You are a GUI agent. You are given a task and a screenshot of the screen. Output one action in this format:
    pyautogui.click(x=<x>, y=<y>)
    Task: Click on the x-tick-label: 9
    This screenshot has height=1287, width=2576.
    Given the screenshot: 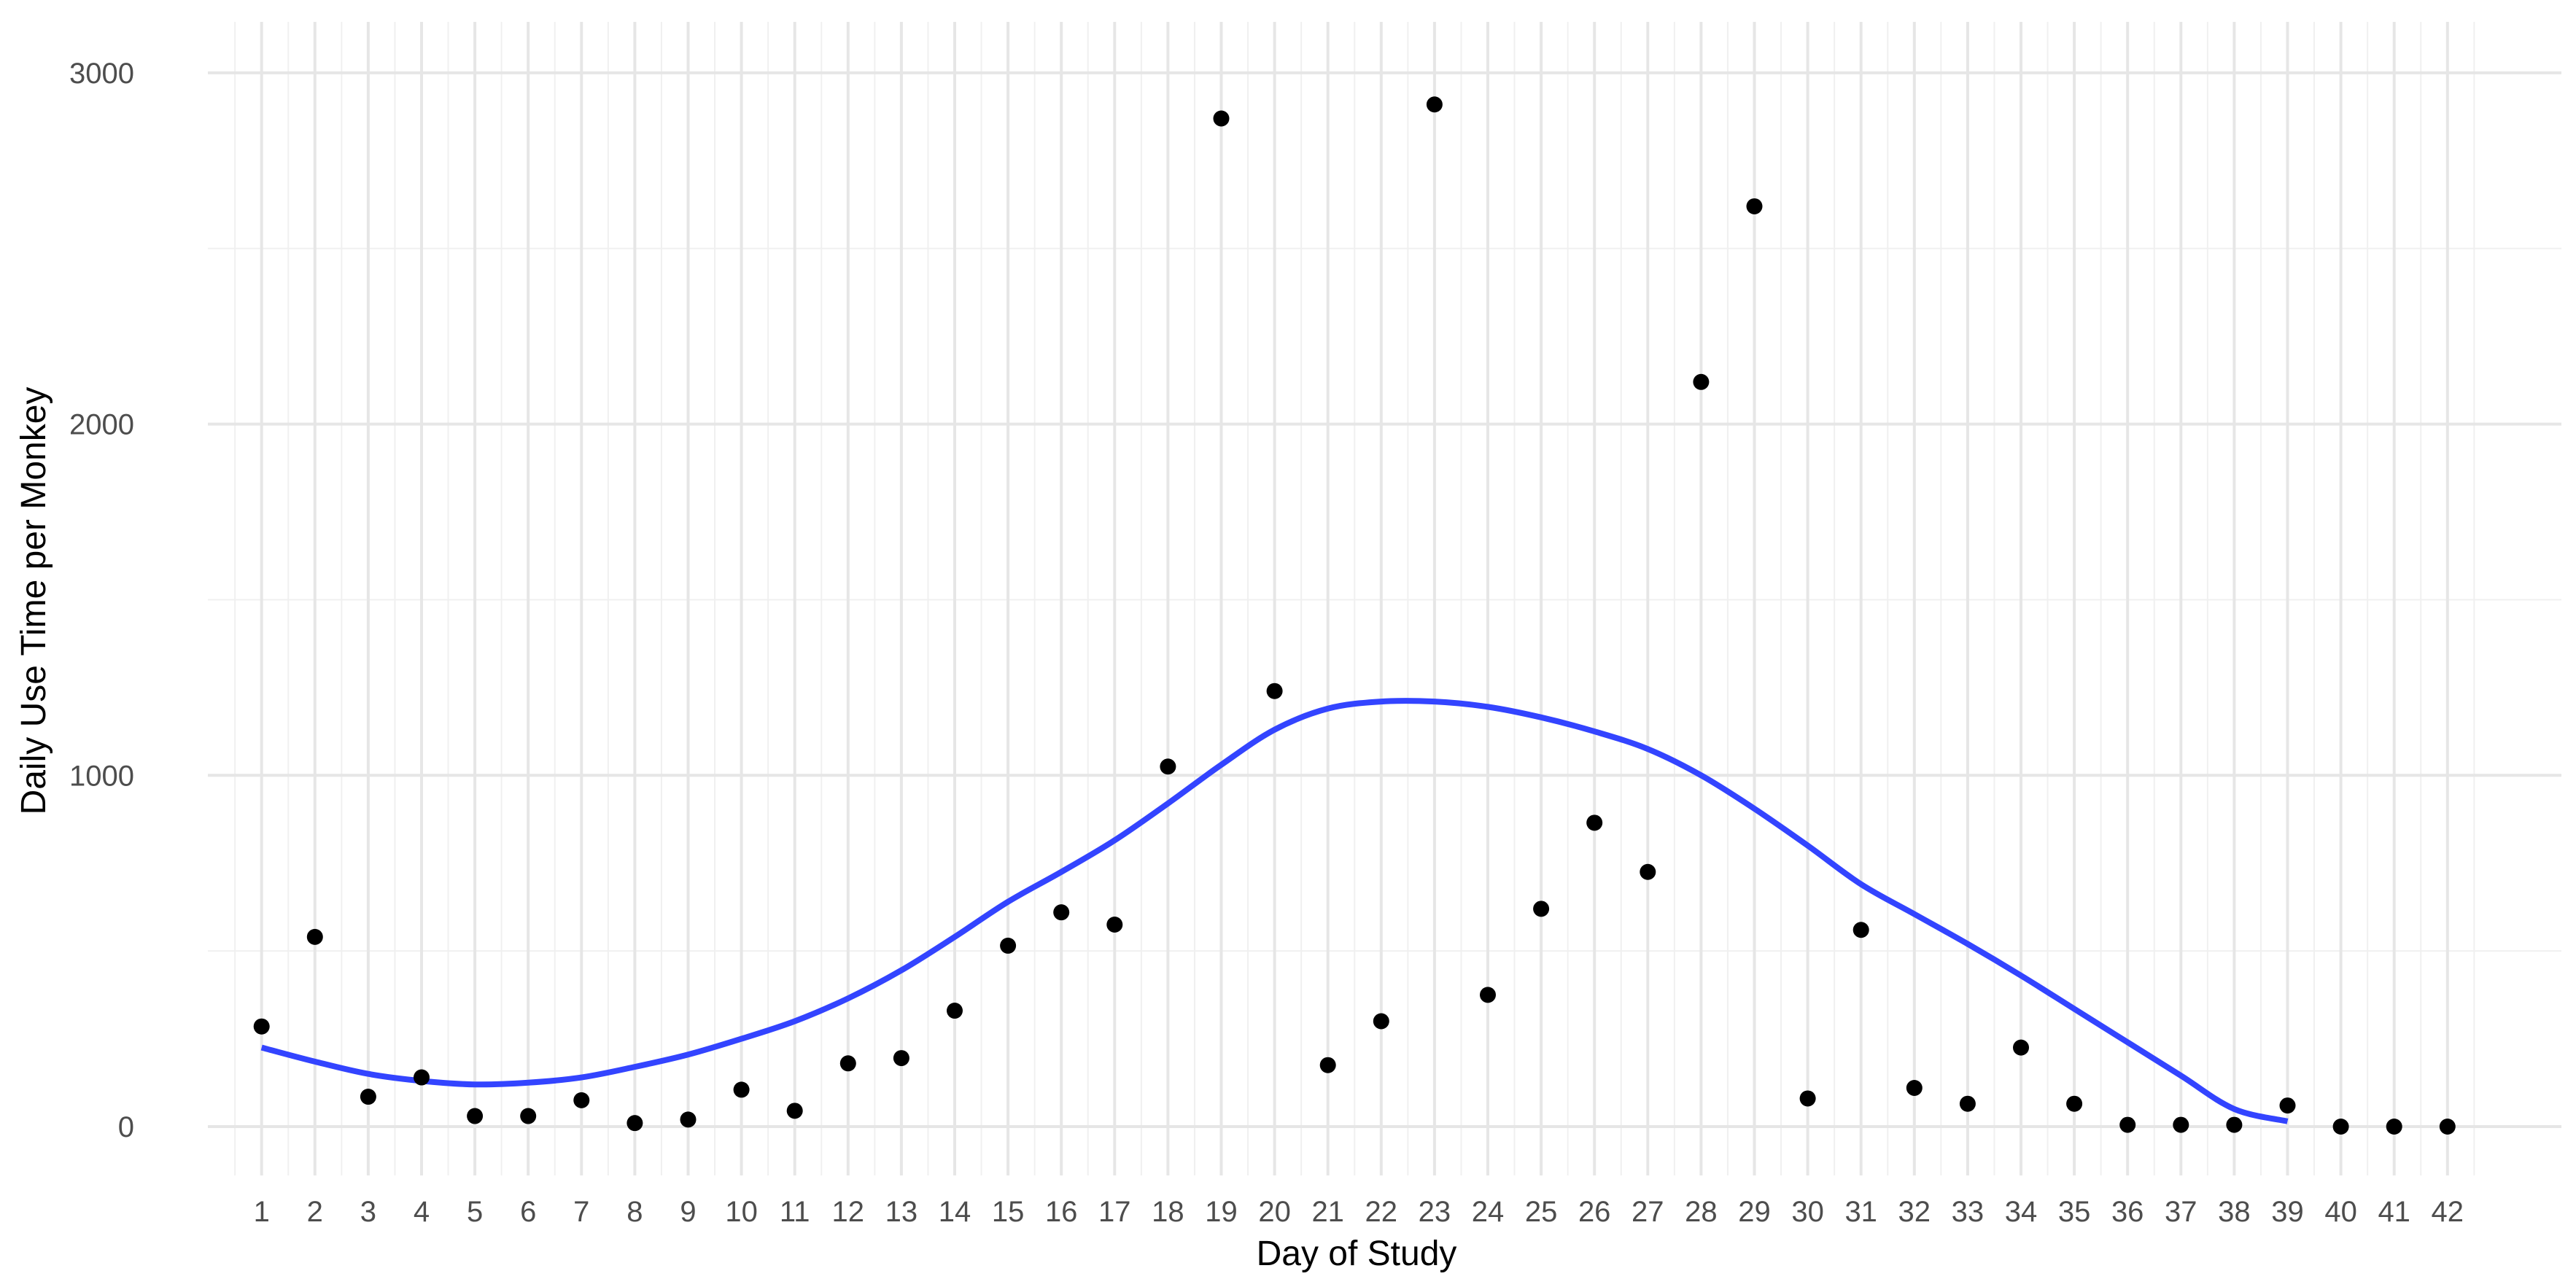 What is the action you would take?
    pyautogui.click(x=688, y=1212)
    